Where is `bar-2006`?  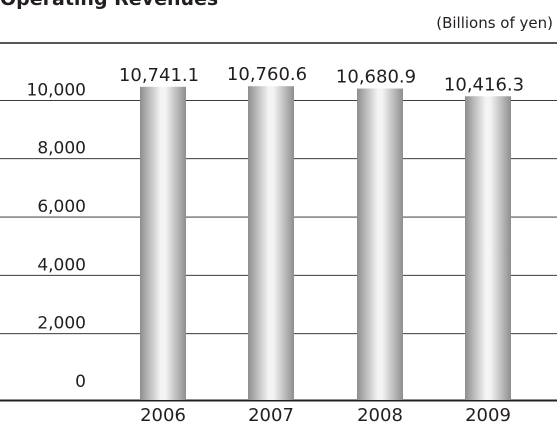
bar-2006 is located at coordinates (163, 243).